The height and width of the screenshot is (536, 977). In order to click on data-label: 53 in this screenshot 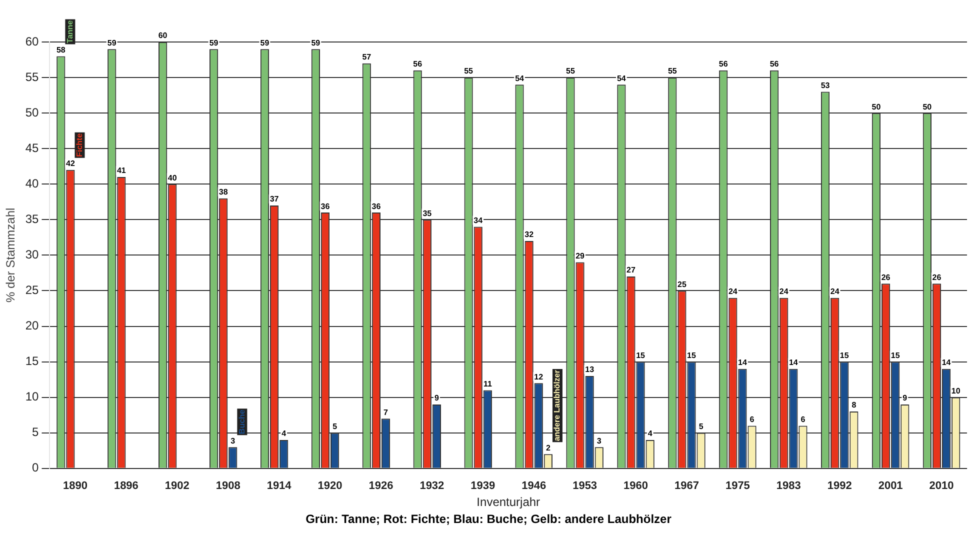, I will do `click(825, 85)`.